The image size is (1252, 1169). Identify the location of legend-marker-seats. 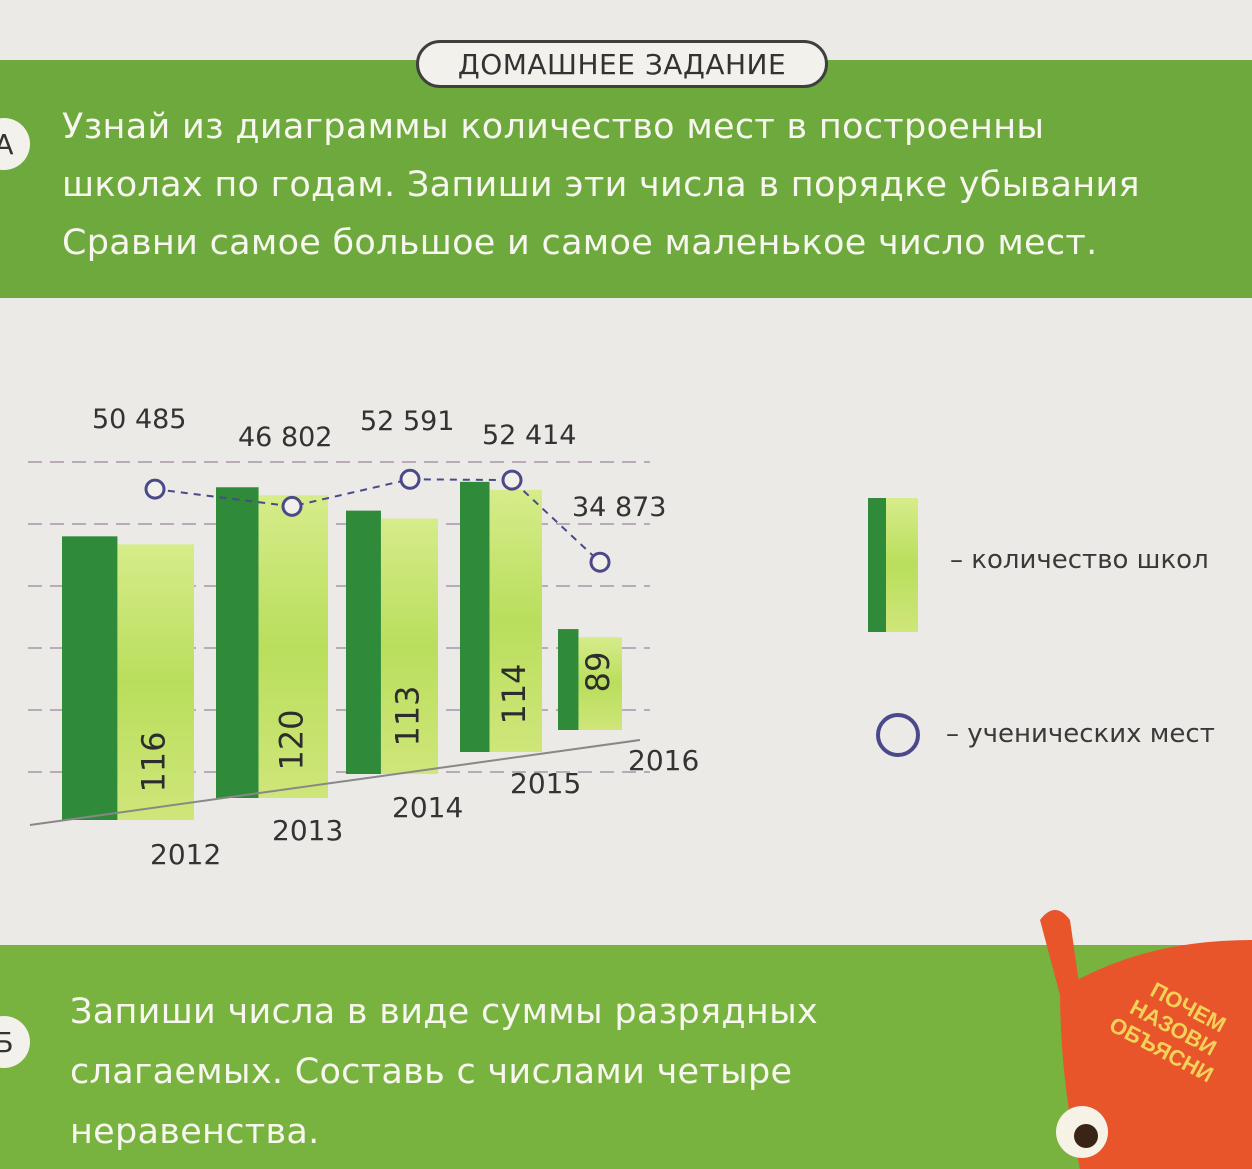
(898, 735).